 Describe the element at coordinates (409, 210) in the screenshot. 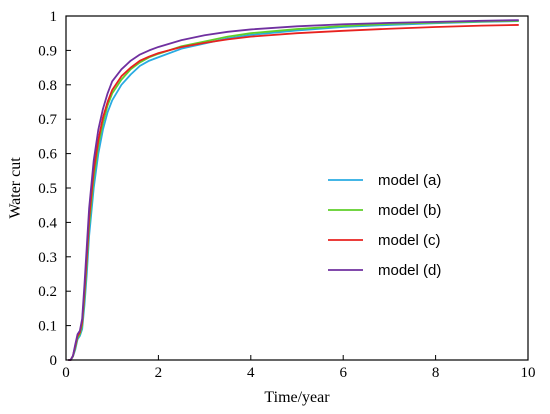

I see `legend-label-2: model (b)` at that location.